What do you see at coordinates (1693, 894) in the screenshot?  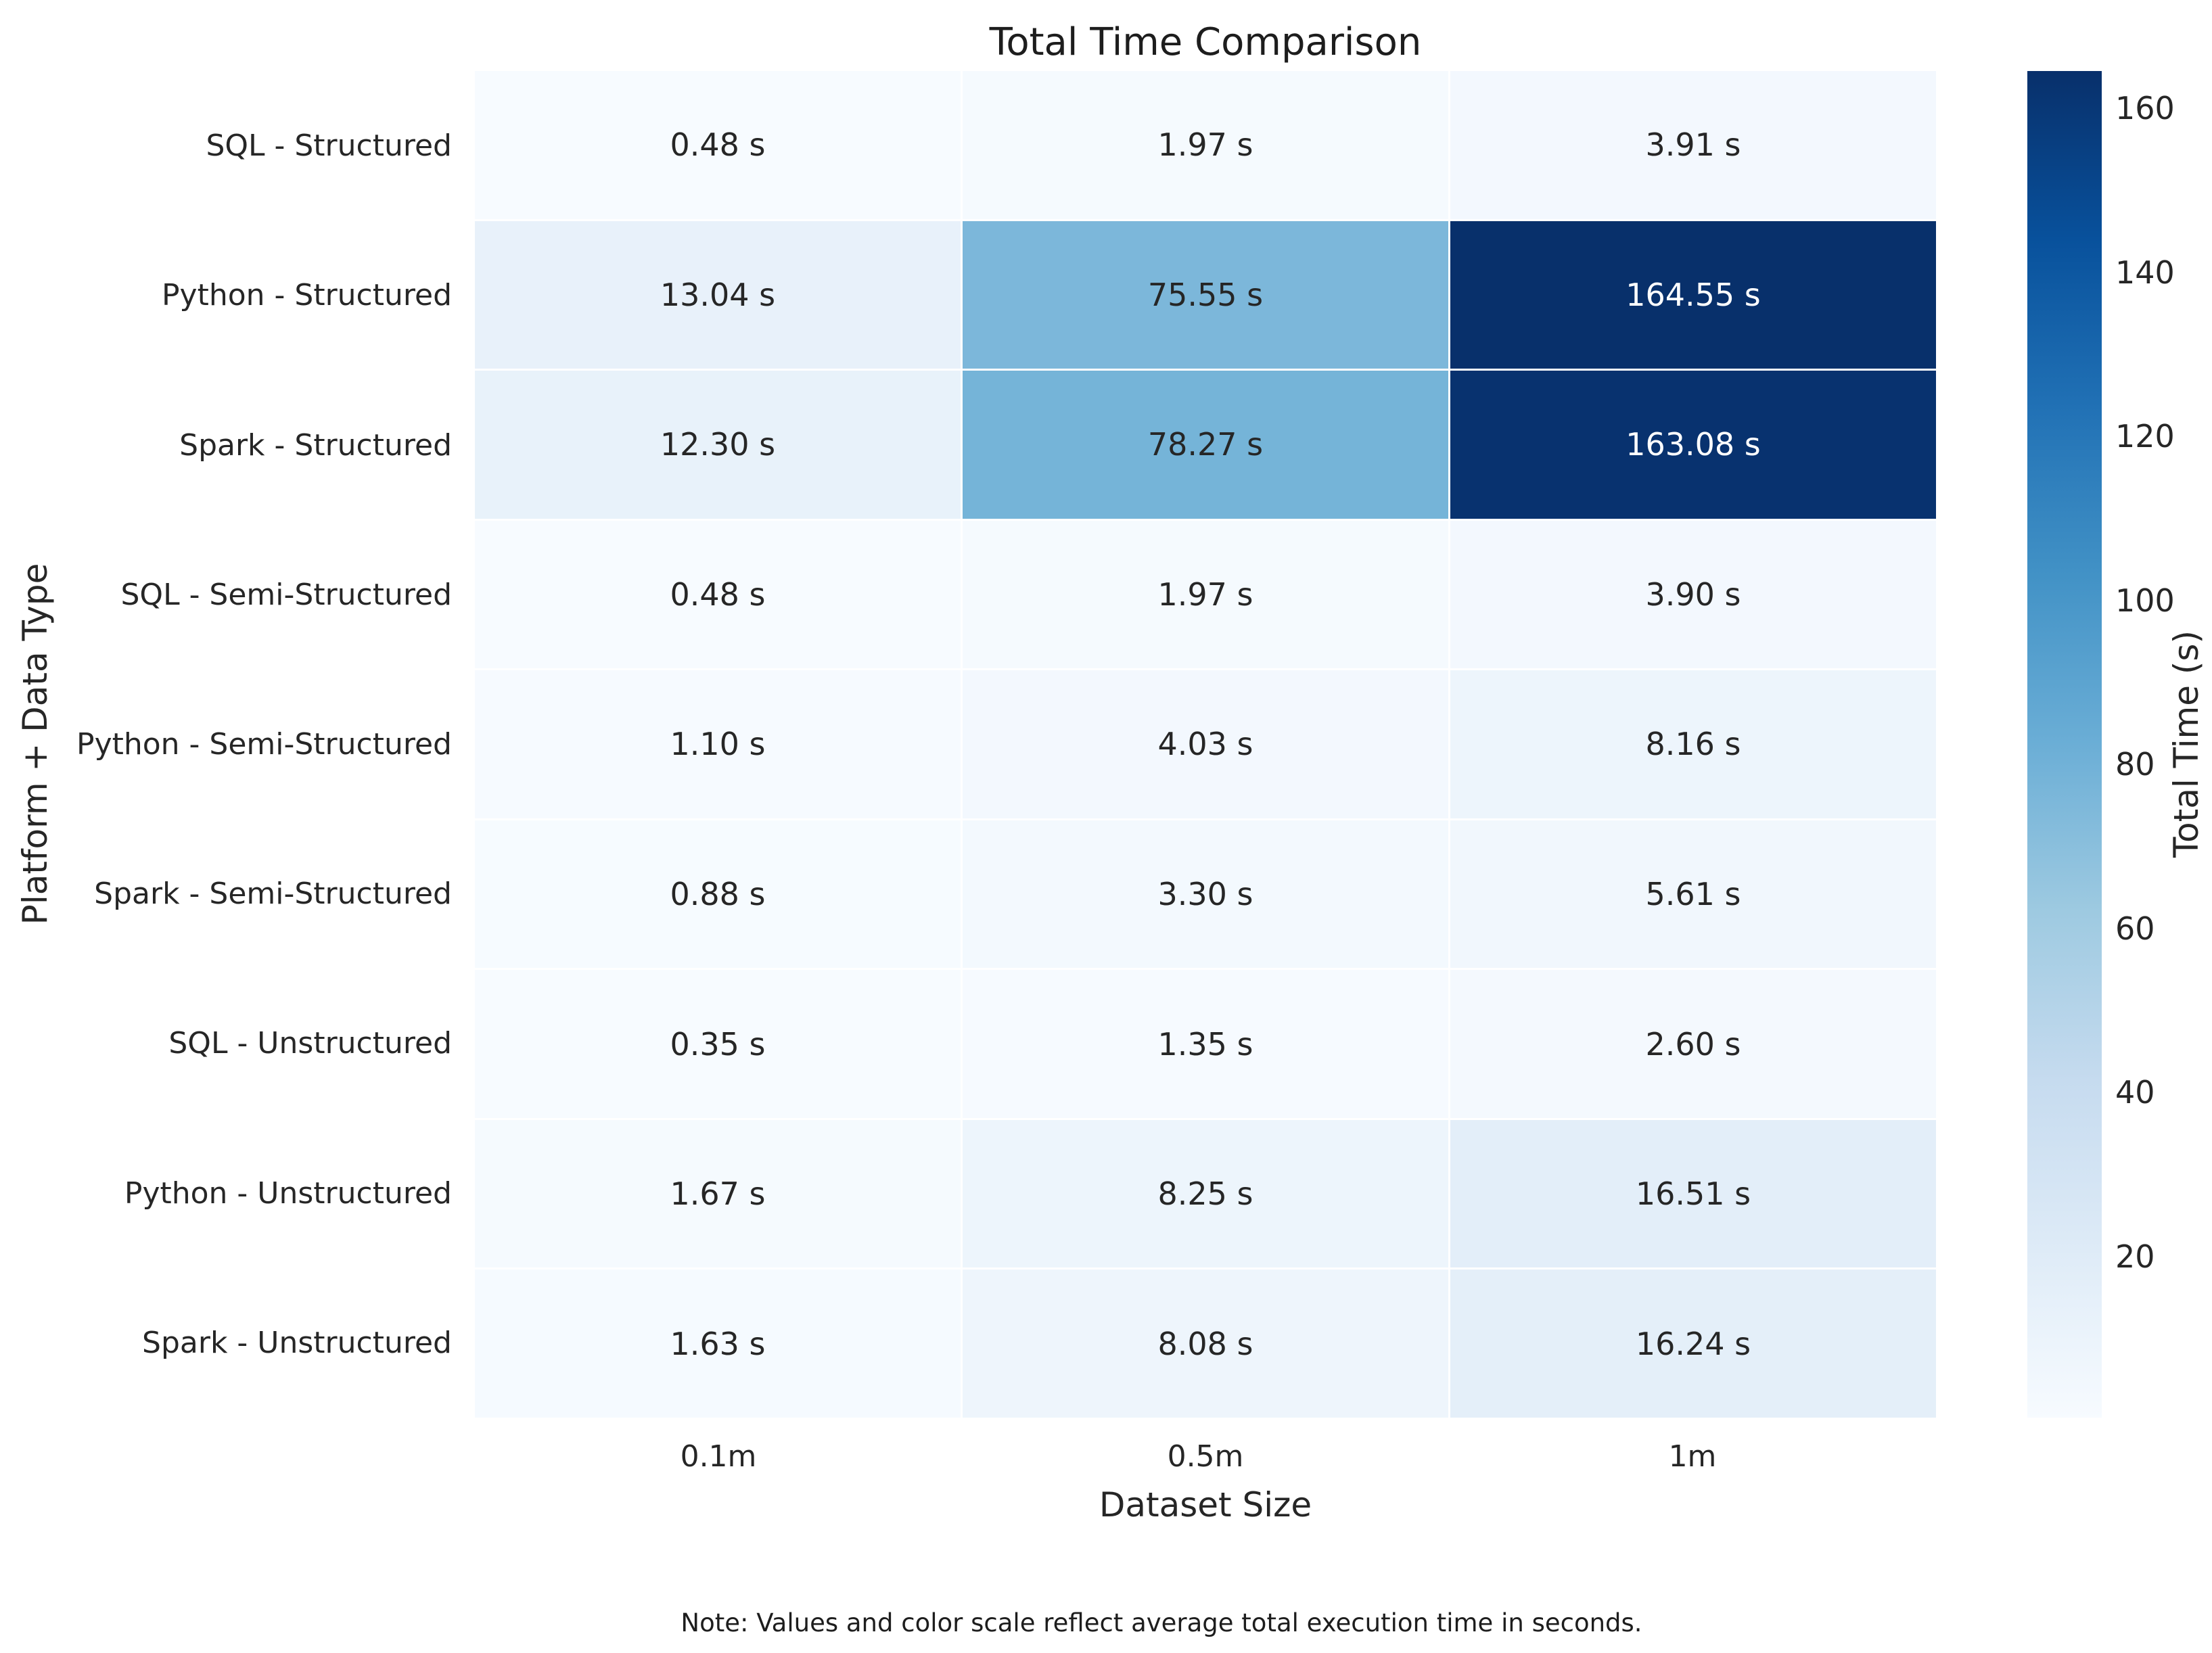 I see `heatmap-cell: 5.61 s` at bounding box center [1693, 894].